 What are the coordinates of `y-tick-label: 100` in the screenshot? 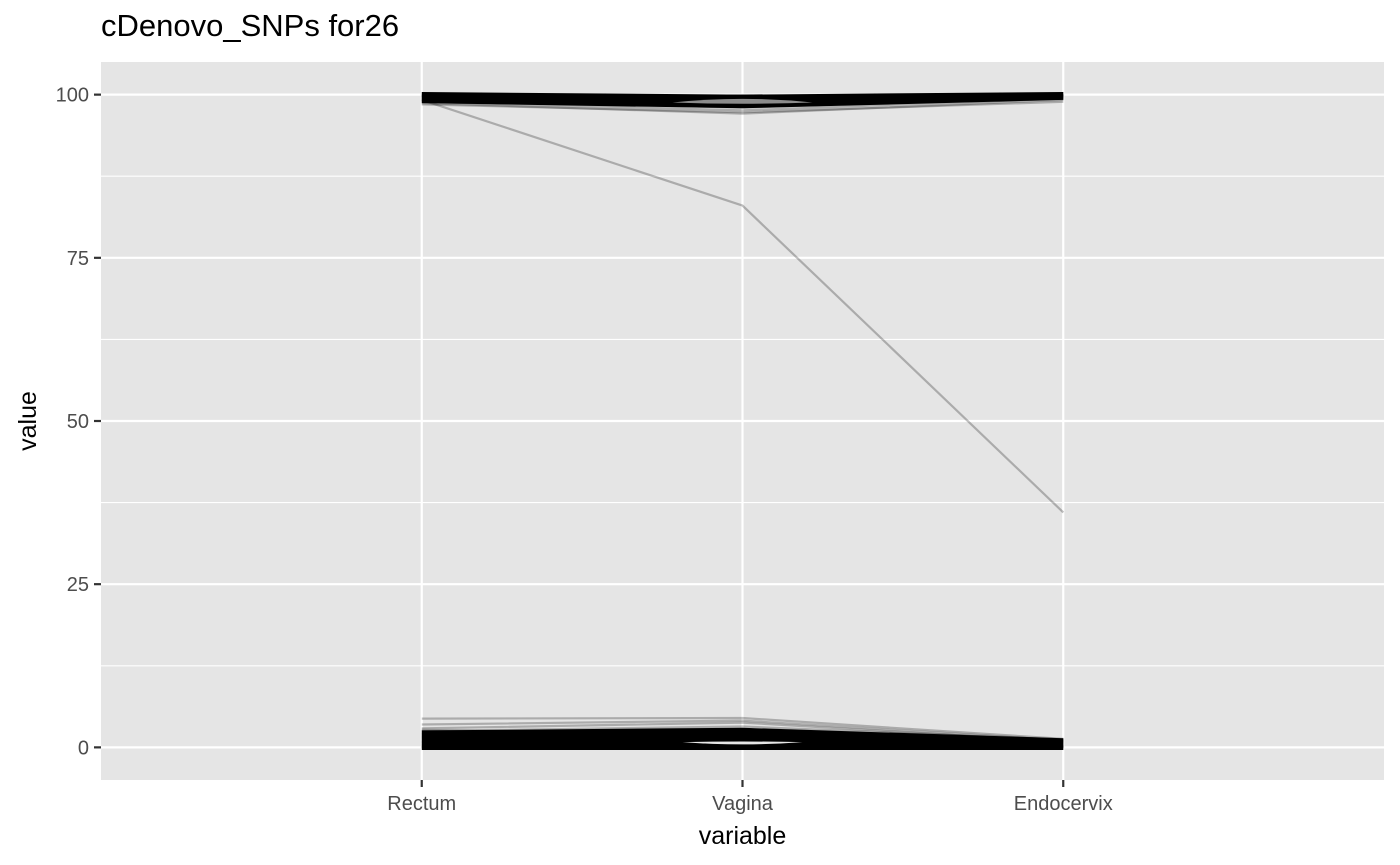 It's located at (72, 96).